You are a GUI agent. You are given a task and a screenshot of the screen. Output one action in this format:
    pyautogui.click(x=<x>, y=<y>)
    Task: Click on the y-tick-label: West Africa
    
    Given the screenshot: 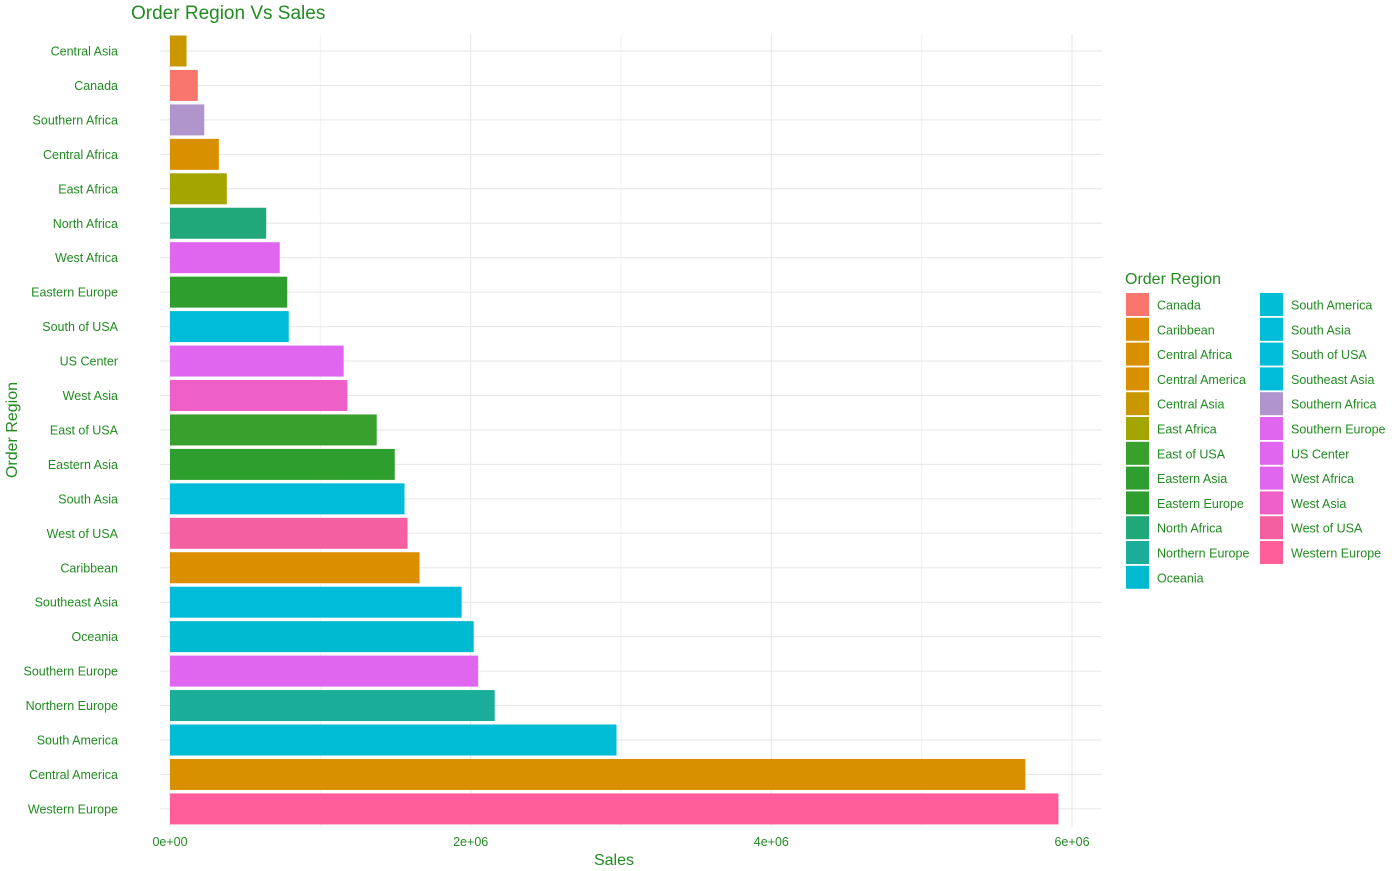 What is the action you would take?
    pyautogui.click(x=86, y=258)
    